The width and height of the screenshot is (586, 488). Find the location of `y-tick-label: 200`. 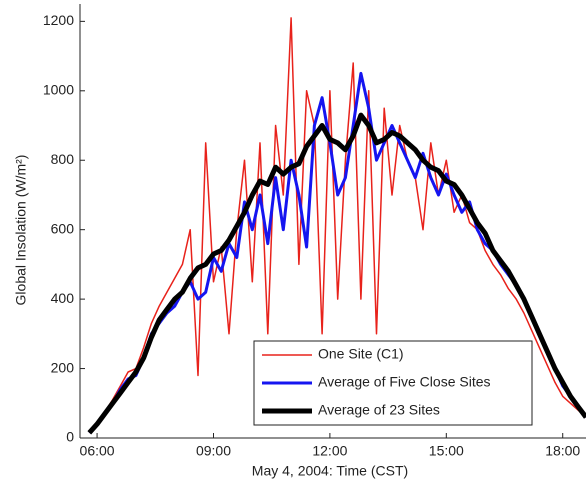

y-tick-label: 200 is located at coordinates (63, 367).